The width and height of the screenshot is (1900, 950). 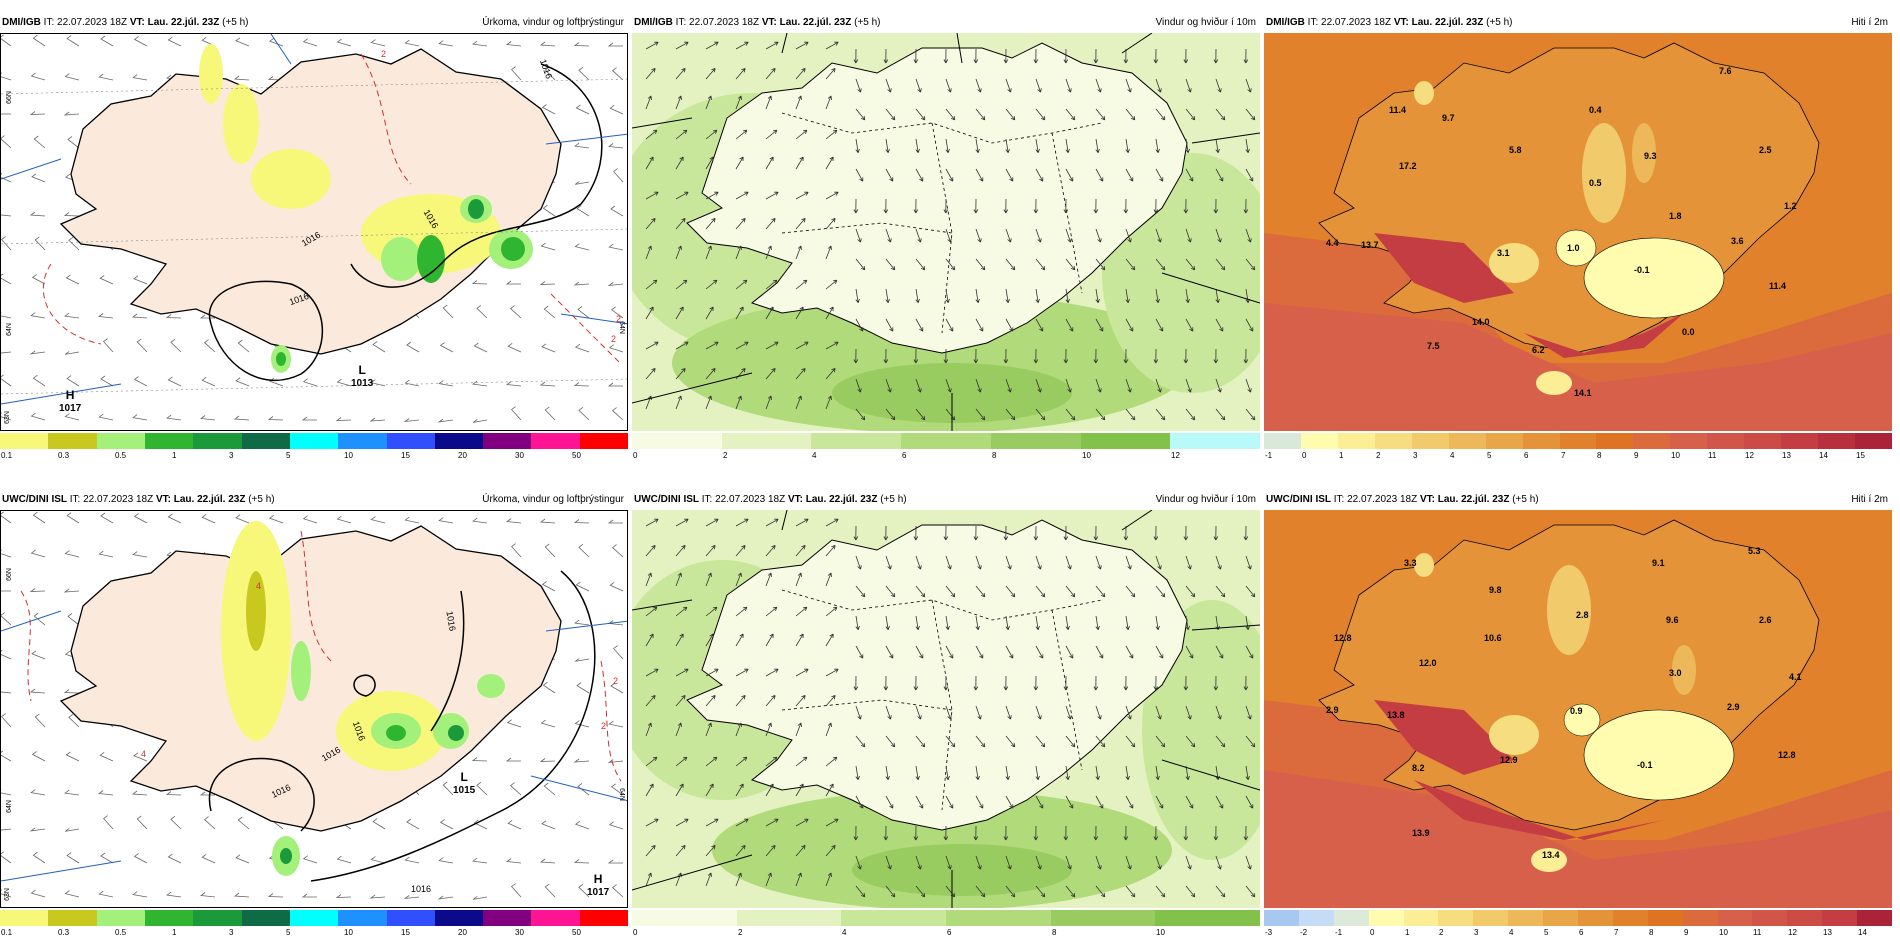 What do you see at coordinates (464, 777) in the screenshot?
I see `low-symbol: L` at bounding box center [464, 777].